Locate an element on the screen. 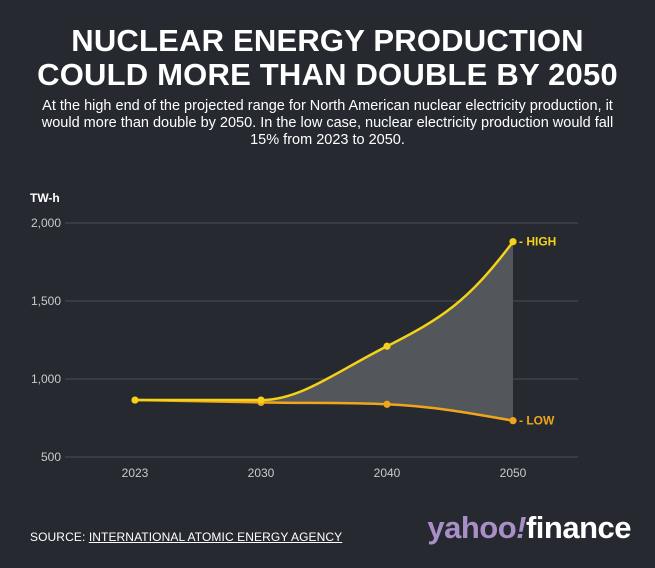  source-link: INTERNATIONAL ATOMIC ENERGY AGENCY is located at coordinates (215, 537).